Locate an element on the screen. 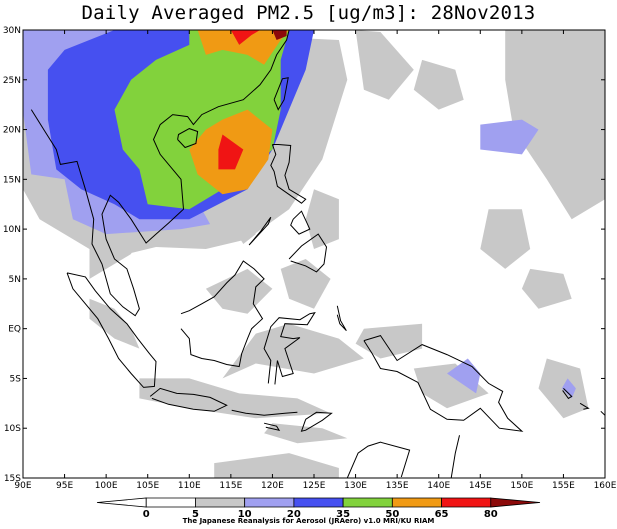 This screenshot has height=529, width=617. colorbar-label: 5 is located at coordinates (195, 514).